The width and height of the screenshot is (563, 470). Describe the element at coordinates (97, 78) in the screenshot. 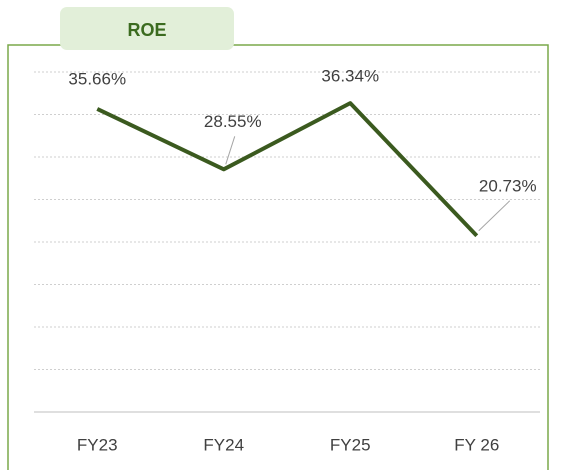

I see `data-label: 35.66%` at that location.